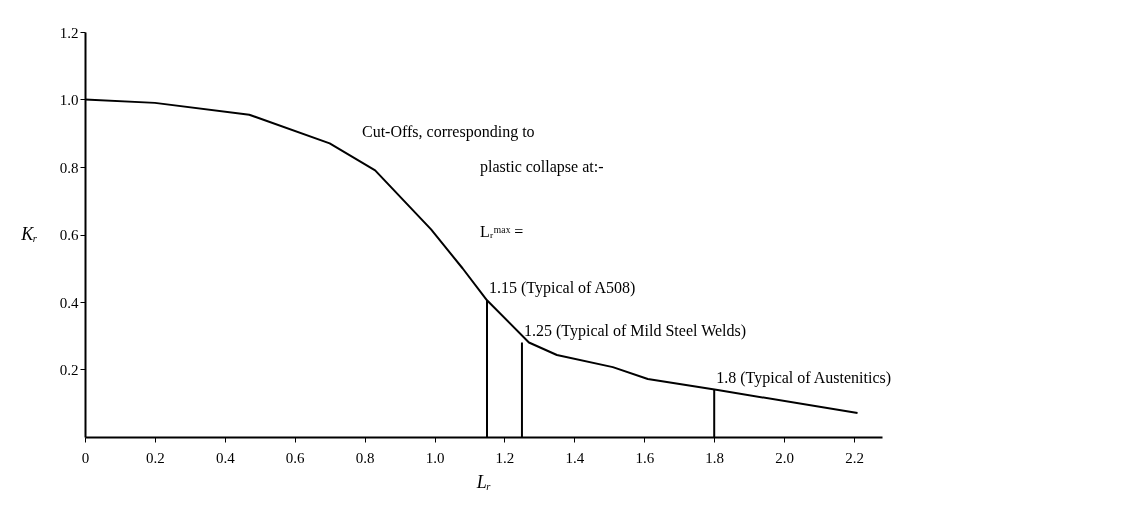 This screenshot has height=529, width=1136. What do you see at coordinates (502, 231) in the screenshot?
I see `annotation: Lᵣᵐᵃˣ =` at bounding box center [502, 231].